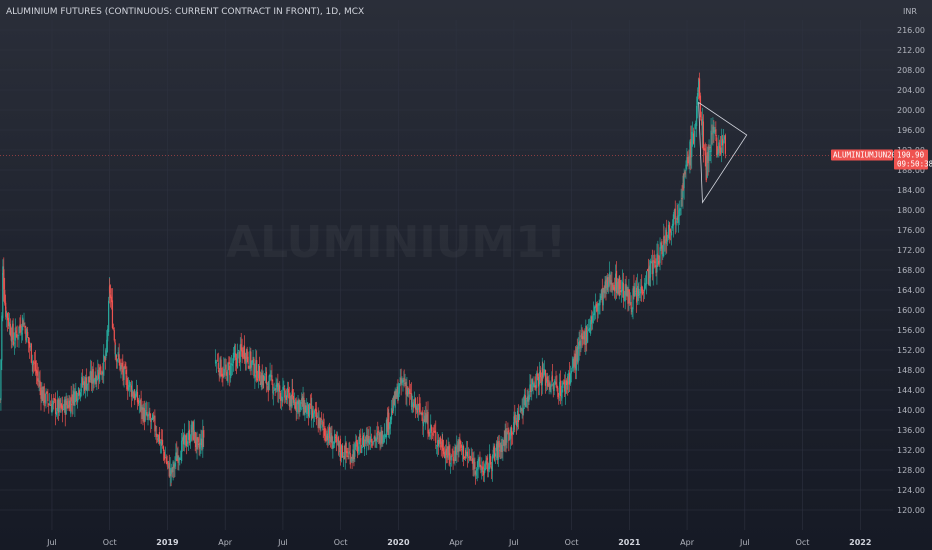 The width and height of the screenshot is (932, 550). Describe the element at coordinates (110, 542) in the screenshot. I see `x-tick-label: Oct` at that location.